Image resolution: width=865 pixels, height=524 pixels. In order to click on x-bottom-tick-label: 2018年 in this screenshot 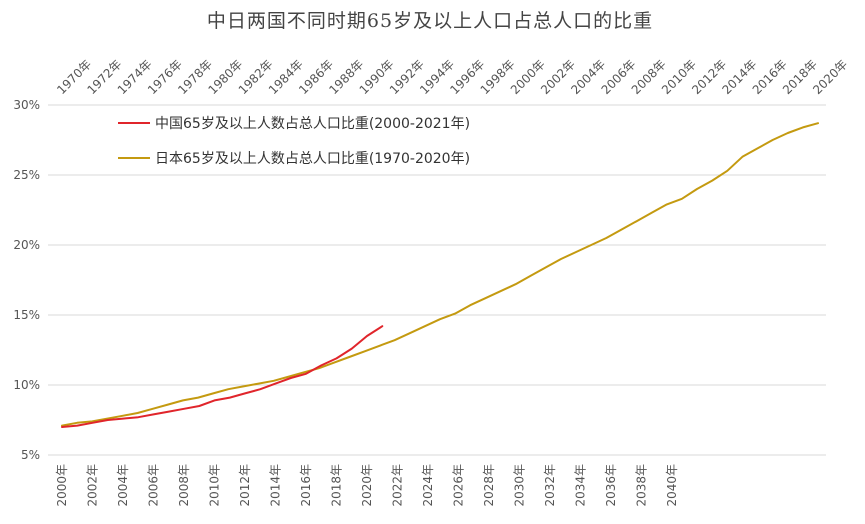, I will do `click(337, 485)`.